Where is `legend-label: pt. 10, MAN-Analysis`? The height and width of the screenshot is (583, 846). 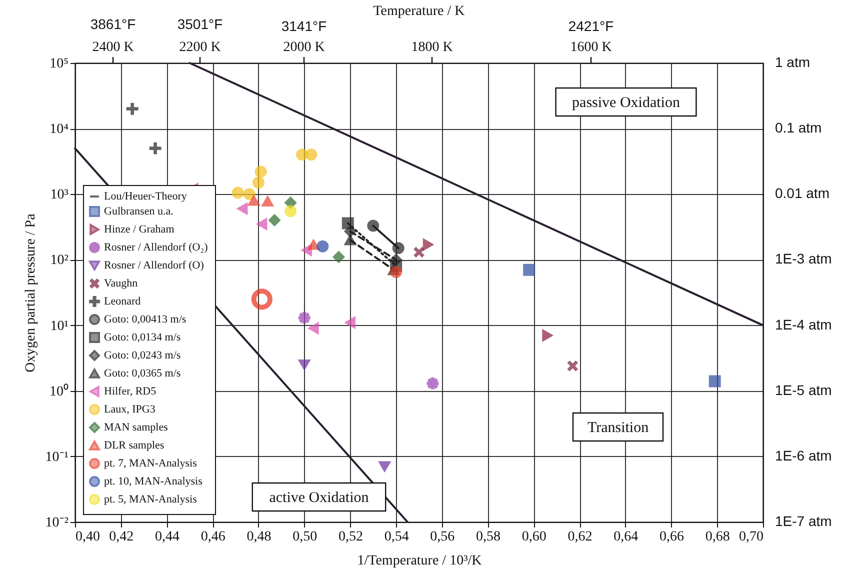 legend-label: pt. 10, MAN-Analysis is located at coordinates (153, 482).